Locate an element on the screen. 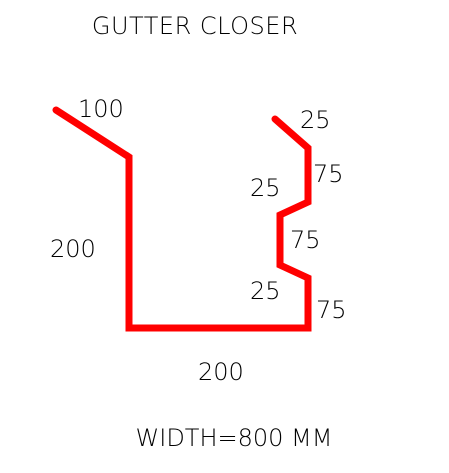  dim-left-wall: 200 is located at coordinates (73, 249).